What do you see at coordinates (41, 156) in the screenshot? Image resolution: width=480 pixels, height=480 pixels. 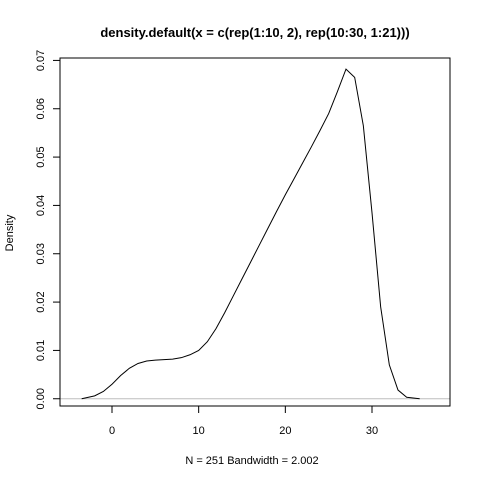 I see `y-tick-label: 0.05` at bounding box center [41, 156].